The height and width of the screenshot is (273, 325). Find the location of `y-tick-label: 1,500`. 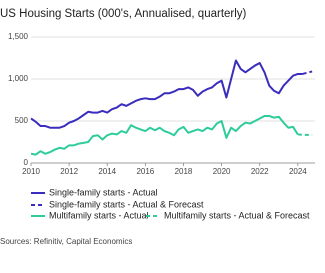

y-tick-label: 1,500 is located at coordinates (18, 36).